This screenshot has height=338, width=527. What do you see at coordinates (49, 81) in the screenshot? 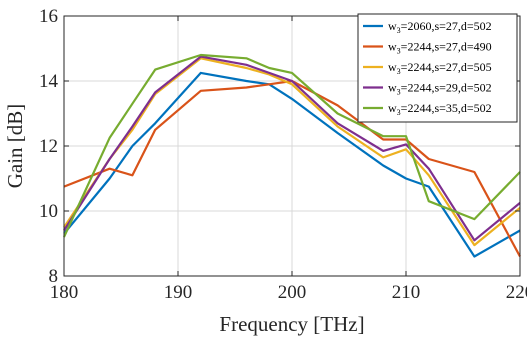
I see `y-tick-label: 14` at bounding box center [49, 81].